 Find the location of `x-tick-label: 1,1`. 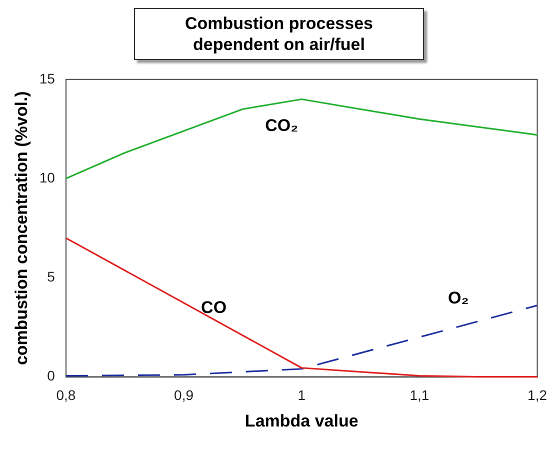

x-tick-label: 1,1 is located at coordinates (420, 395).